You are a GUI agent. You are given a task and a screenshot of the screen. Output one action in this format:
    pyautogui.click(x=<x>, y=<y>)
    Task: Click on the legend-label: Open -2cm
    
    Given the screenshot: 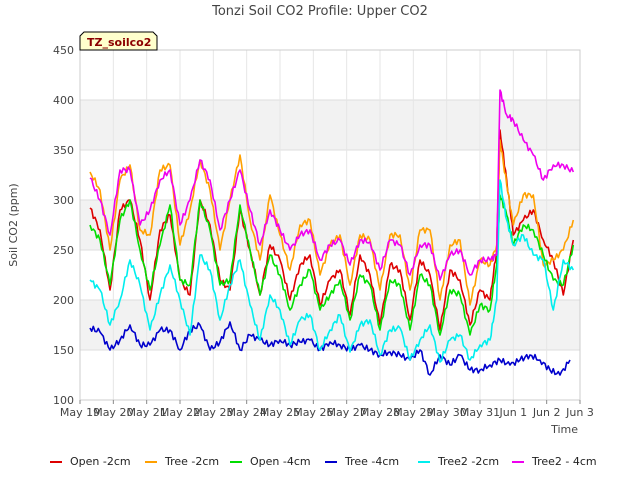 What is the action you would take?
    pyautogui.click(x=100, y=461)
    